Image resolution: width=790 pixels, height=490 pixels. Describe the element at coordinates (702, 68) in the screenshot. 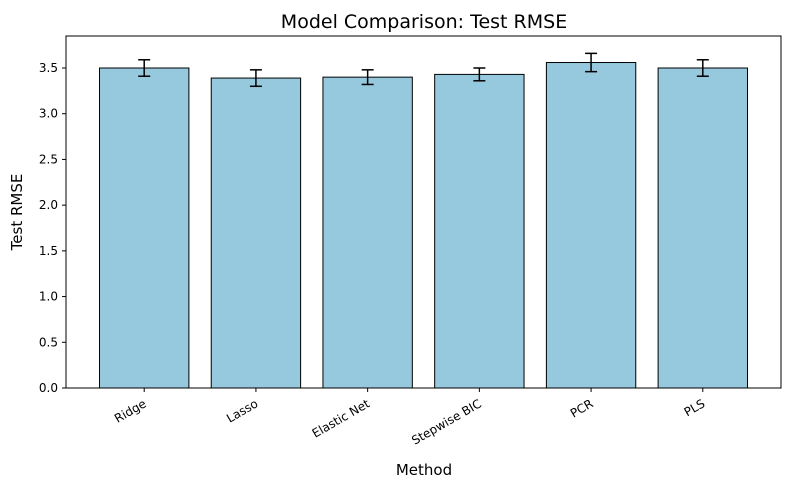

I see `error-bar-pls` at that location.